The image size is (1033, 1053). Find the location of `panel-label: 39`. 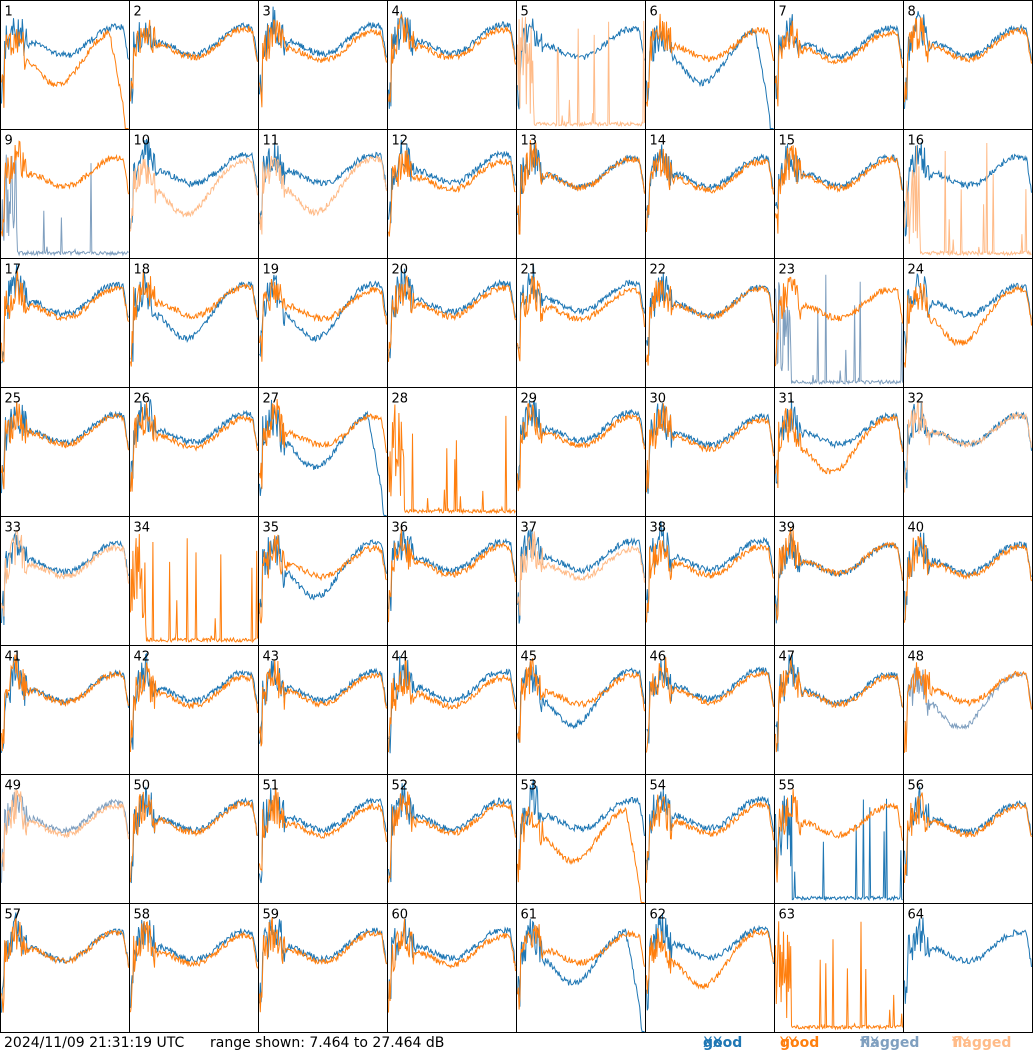

panel-label: 39 is located at coordinates (787, 528).